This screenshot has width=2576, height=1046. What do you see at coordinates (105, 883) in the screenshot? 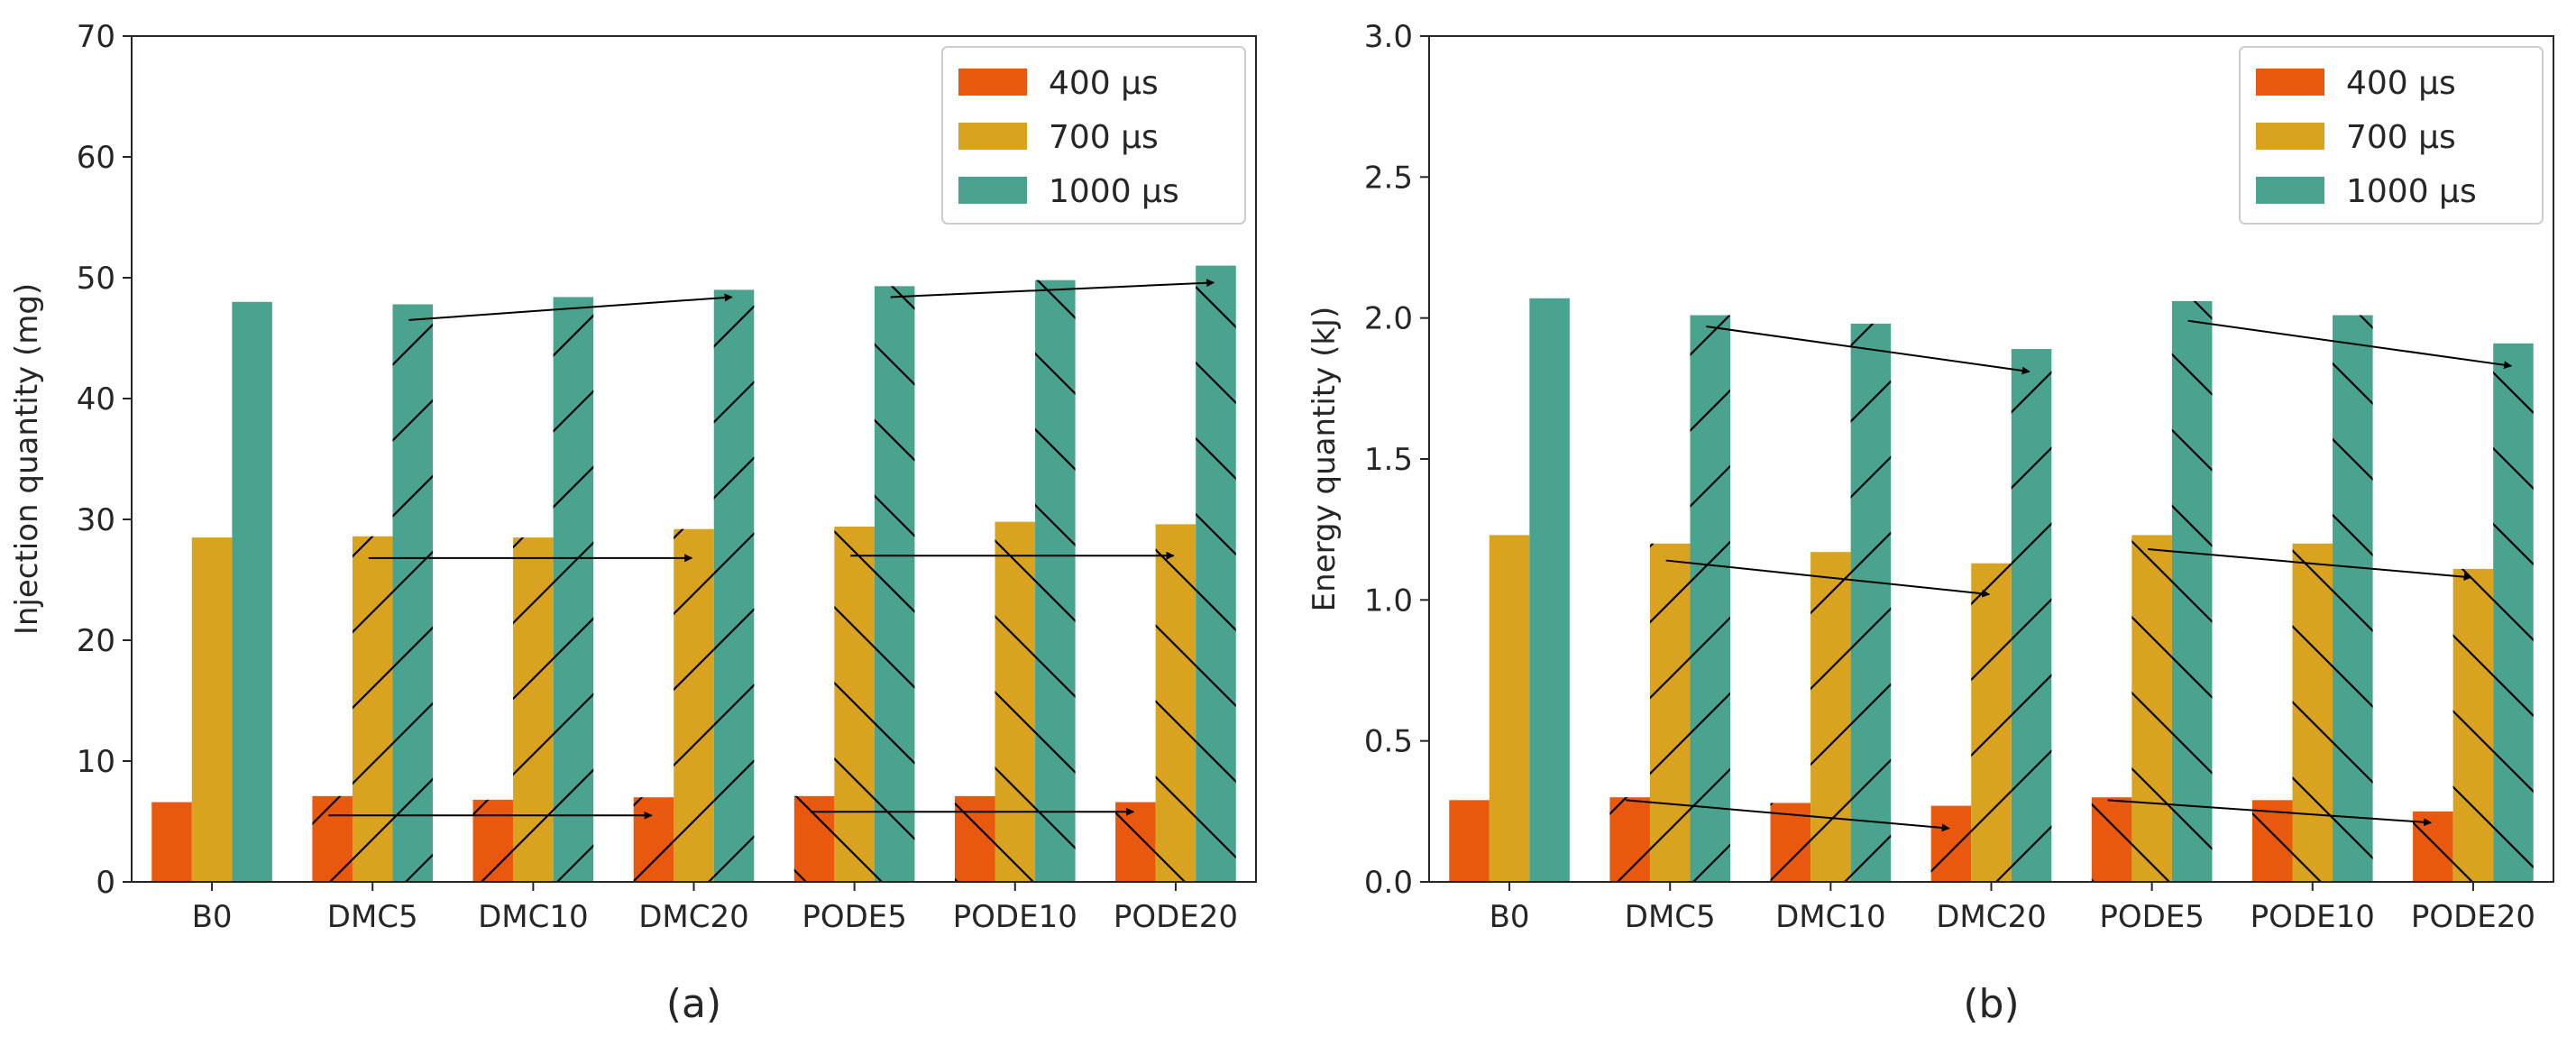
I see `y-tick-label: 0` at bounding box center [105, 883].